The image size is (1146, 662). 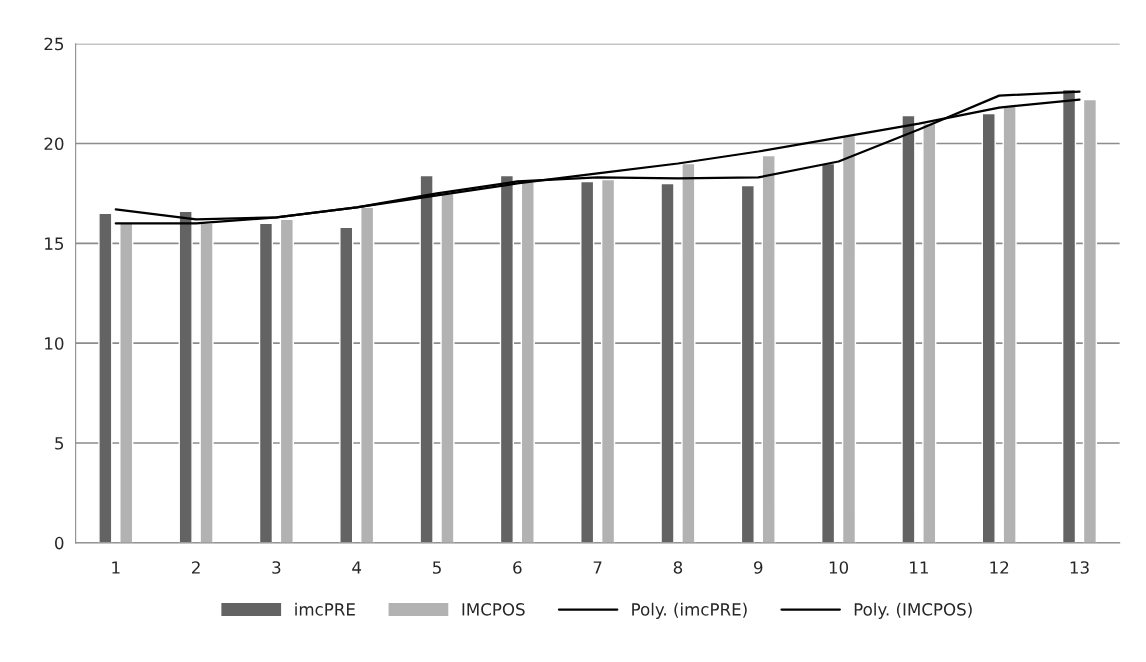 What do you see at coordinates (325, 609) in the screenshot?
I see `legend-label: imcPRE` at bounding box center [325, 609].